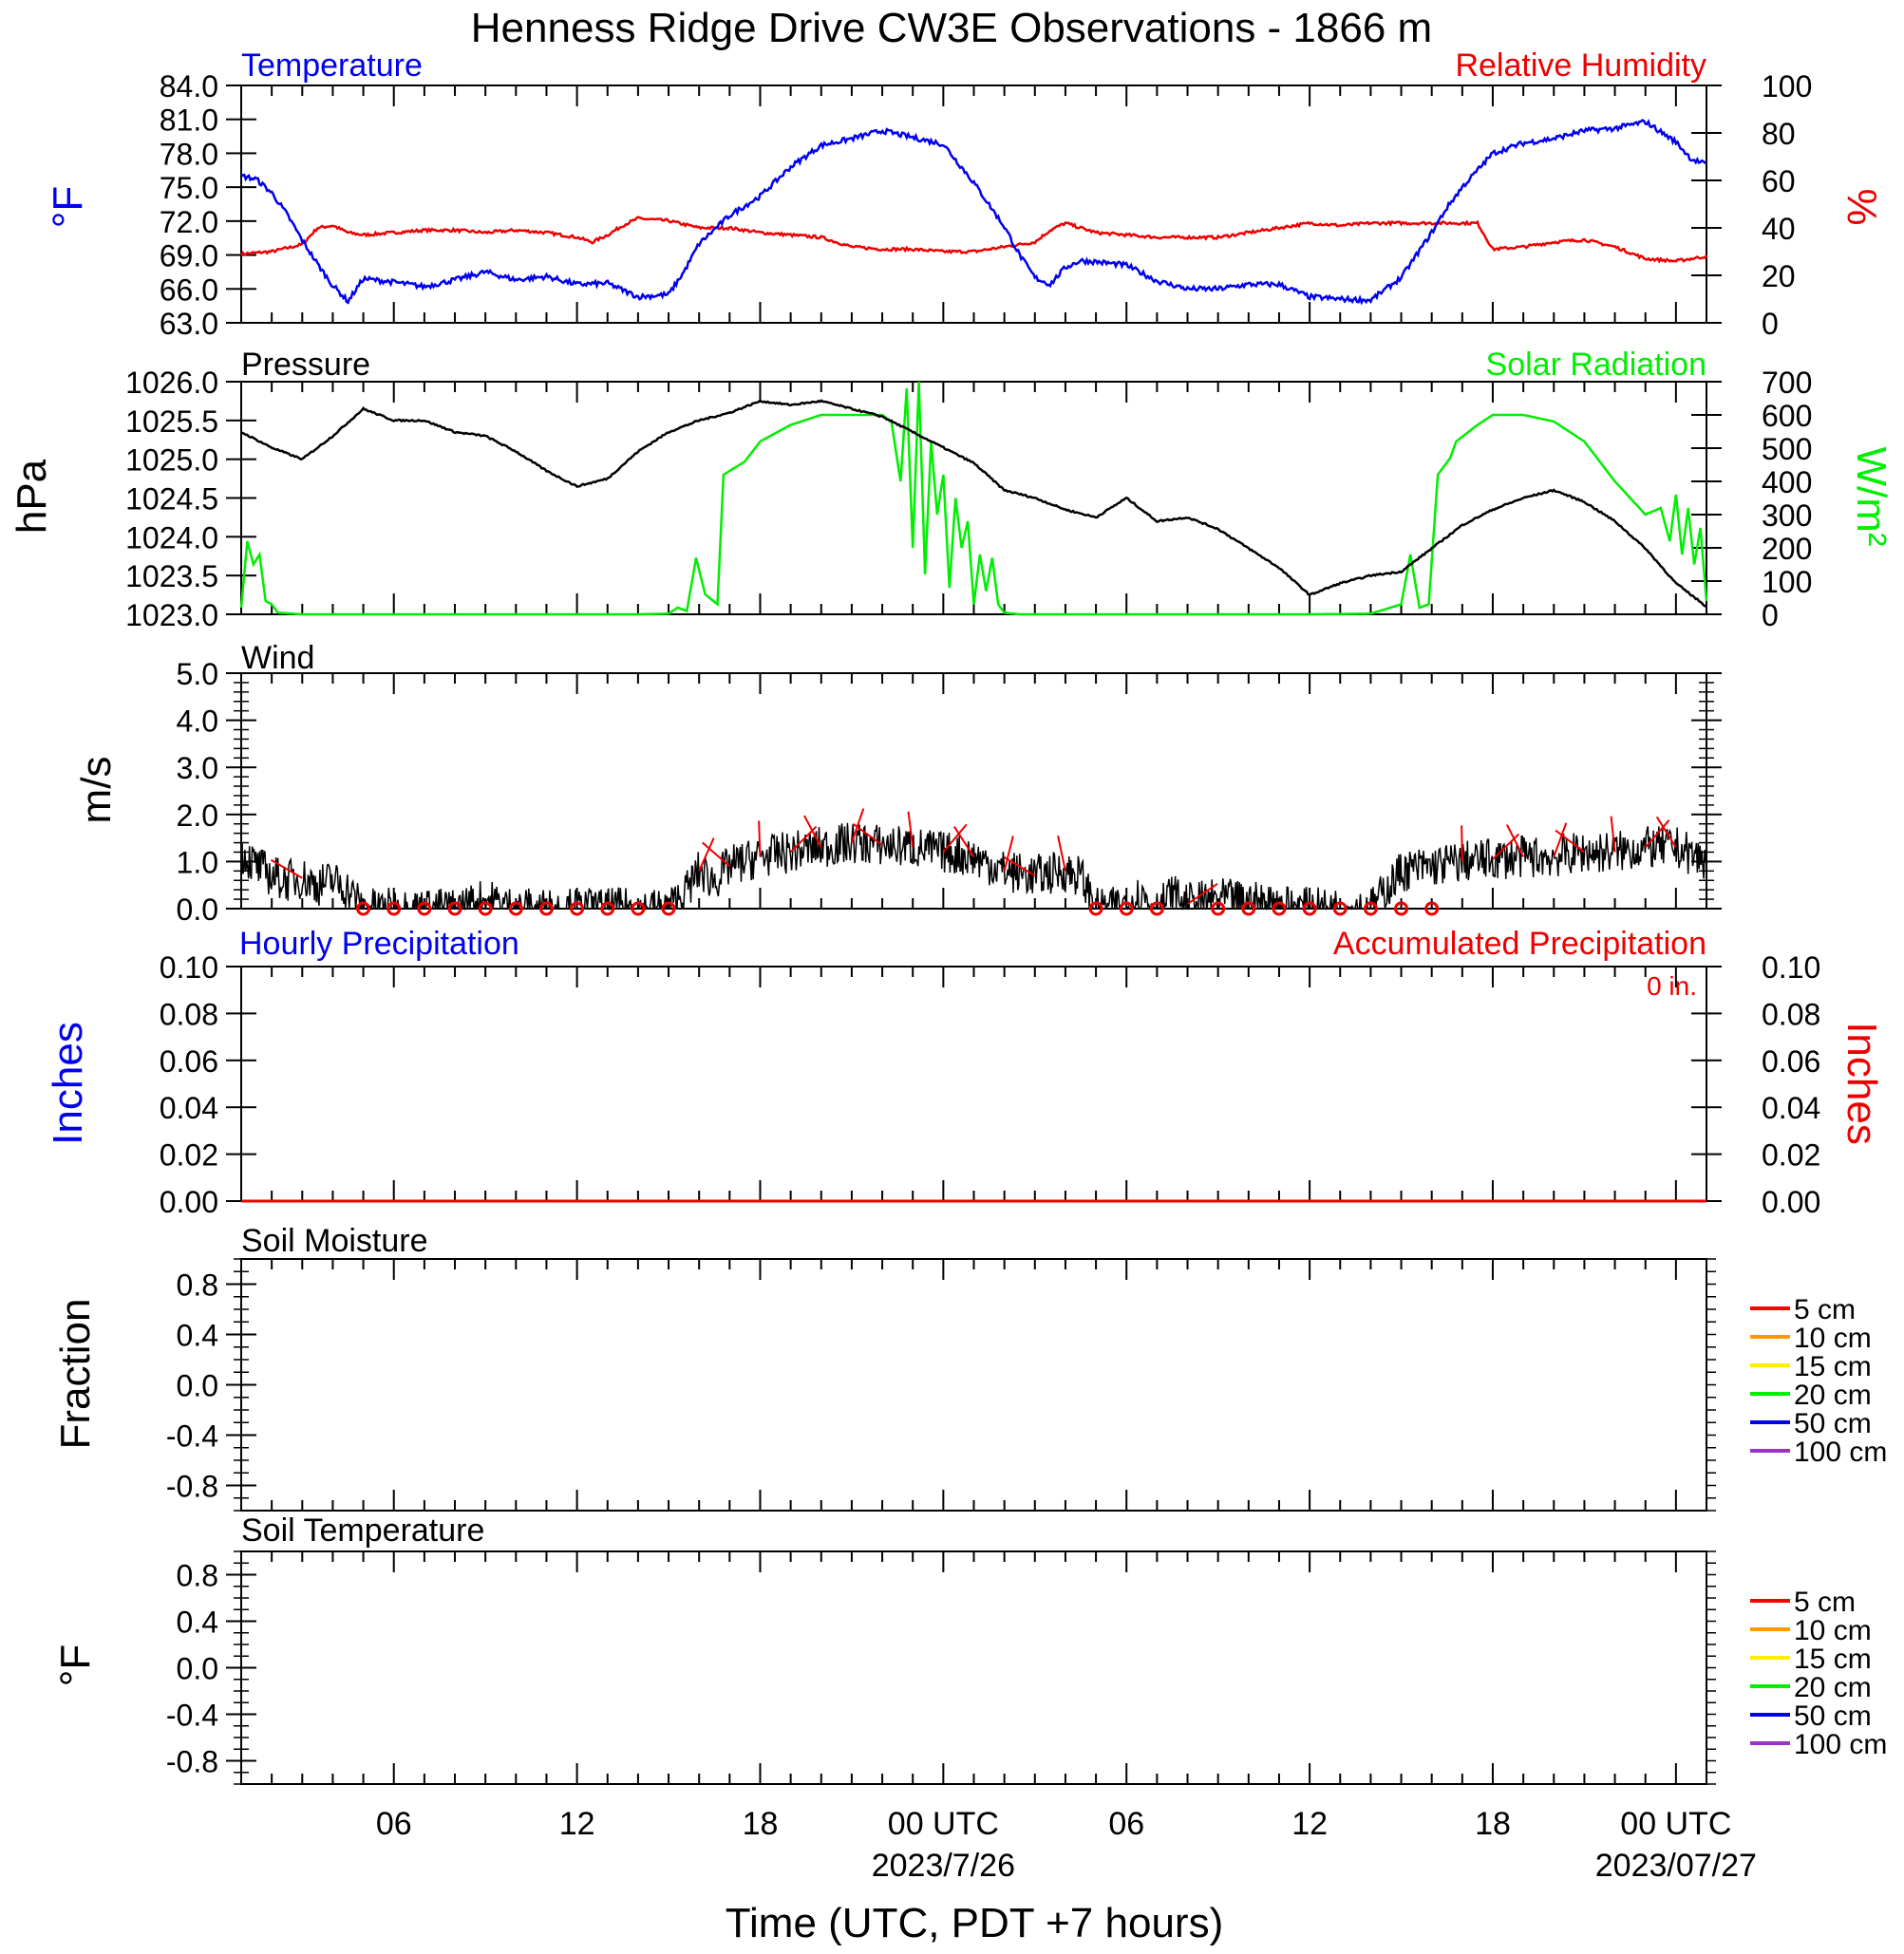 The width and height of the screenshot is (1904, 1954). Describe the element at coordinates (974, 503) in the screenshot. I see `pressure-line` at that location.